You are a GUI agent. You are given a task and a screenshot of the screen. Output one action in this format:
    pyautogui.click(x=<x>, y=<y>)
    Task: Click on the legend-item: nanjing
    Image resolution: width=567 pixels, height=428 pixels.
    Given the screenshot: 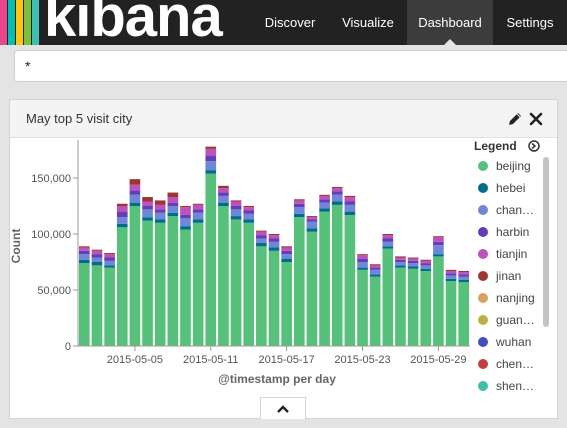 What is the action you would take?
    pyautogui.click(x=506, y=298)
    